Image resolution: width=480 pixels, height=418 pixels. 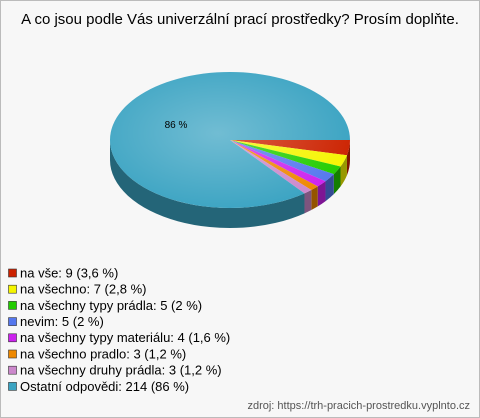 What do you see at coordinates (69, 272) in the screenshot?
I see `legend-label: na vše: 9 (3,6 %)` at bounding box center [69, 272].